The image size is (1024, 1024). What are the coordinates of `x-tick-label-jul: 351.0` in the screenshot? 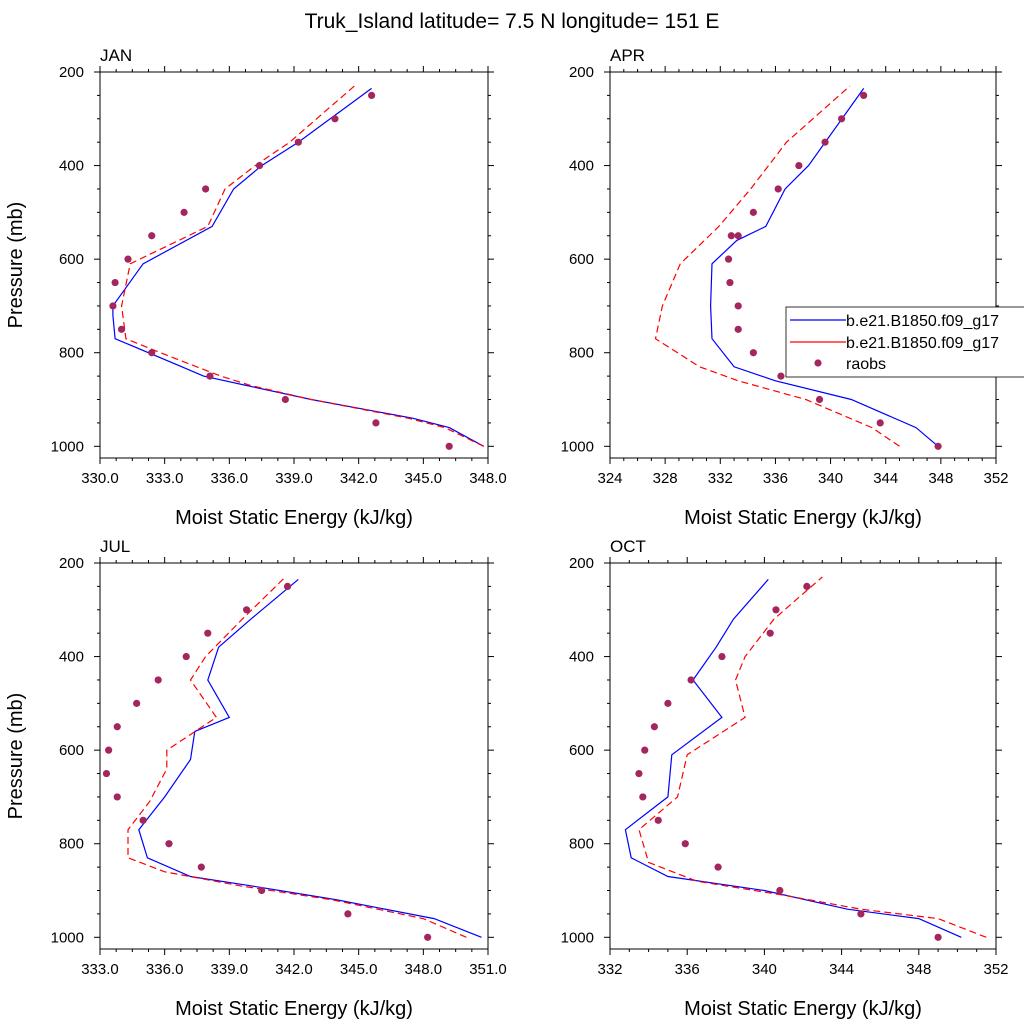 It's located at (488, 969).